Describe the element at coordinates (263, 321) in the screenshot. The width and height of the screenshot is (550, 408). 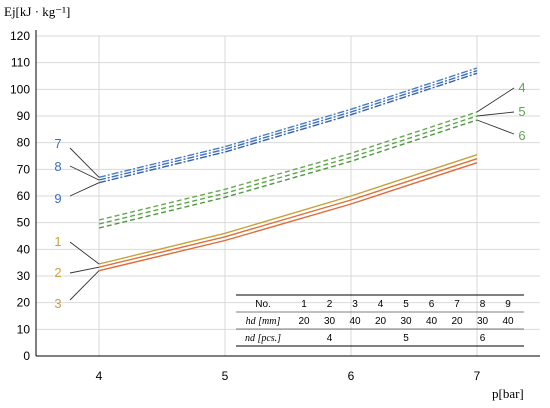
I see `legend-hd-label: hd [mm]` at that location.